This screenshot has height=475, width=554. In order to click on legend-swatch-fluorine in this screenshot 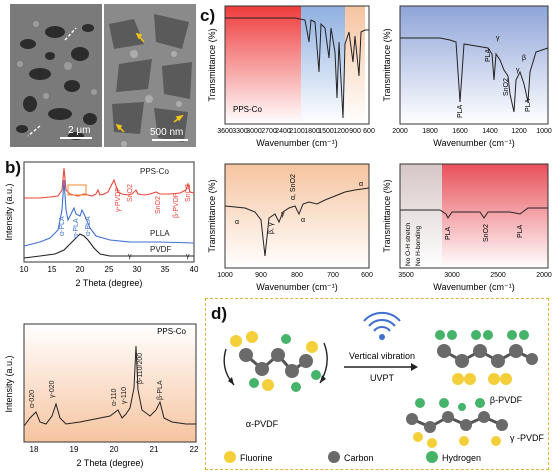, I will do `click(230, 457)`.